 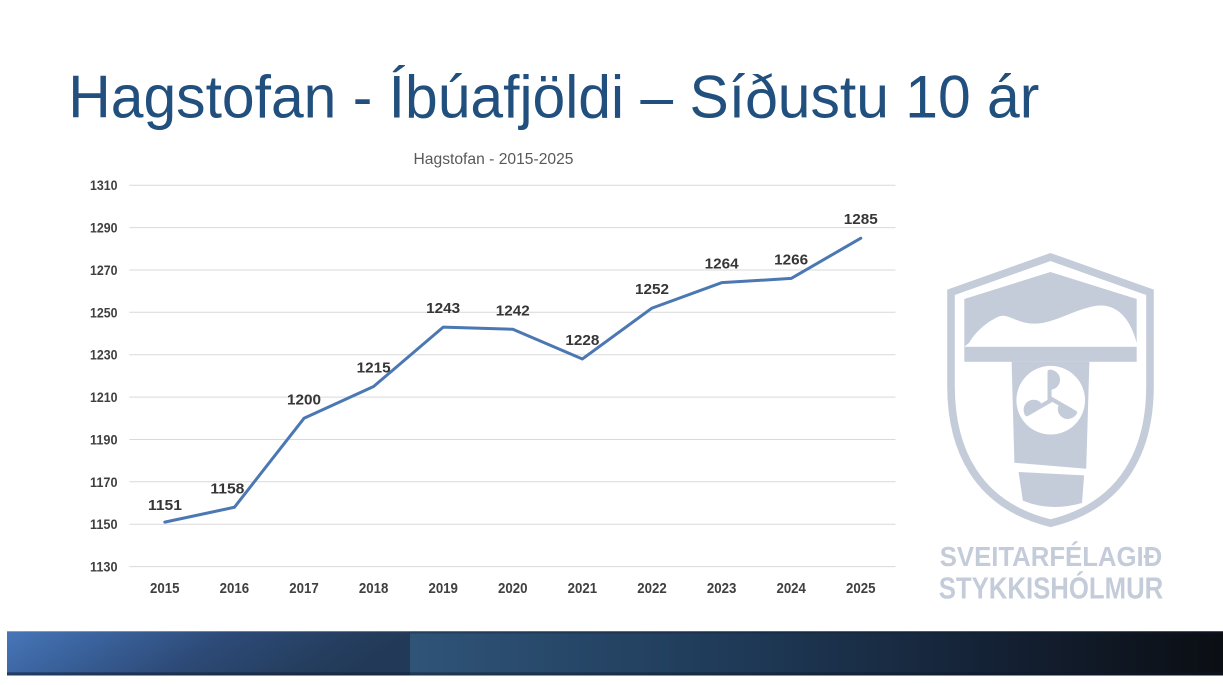 What do you see at coordinates (443, 588) in the screenshot?
I see `svg-text: 2019` at bounding box center [443, 588].